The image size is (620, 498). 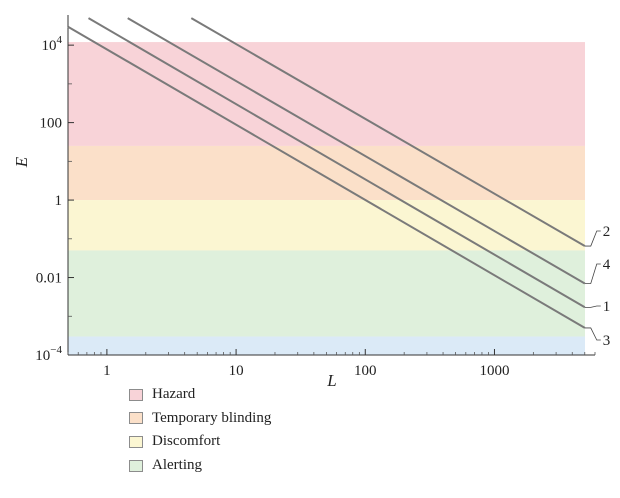 I want to click on series-label-3: 3, so click(x=607, y=341).